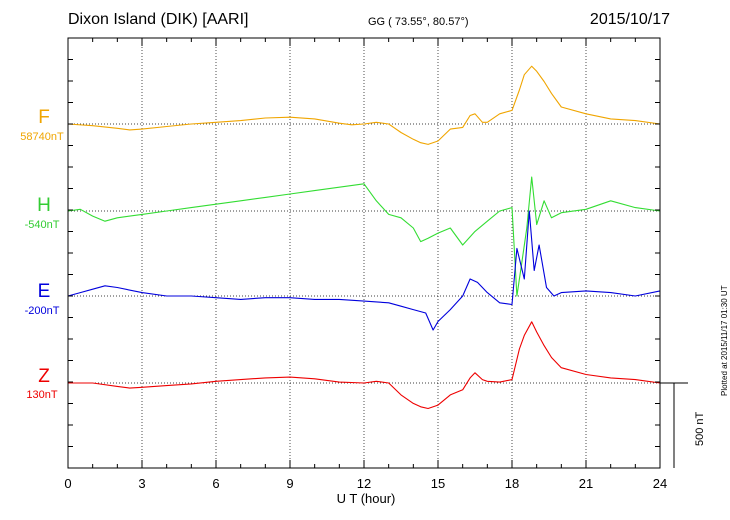 This screenshot has height=520, width=730. What do you see at coordinates (700, 428) in the screenshot?
I see `scale-bar-label: 500 nT` at bounding box center [700, 428].